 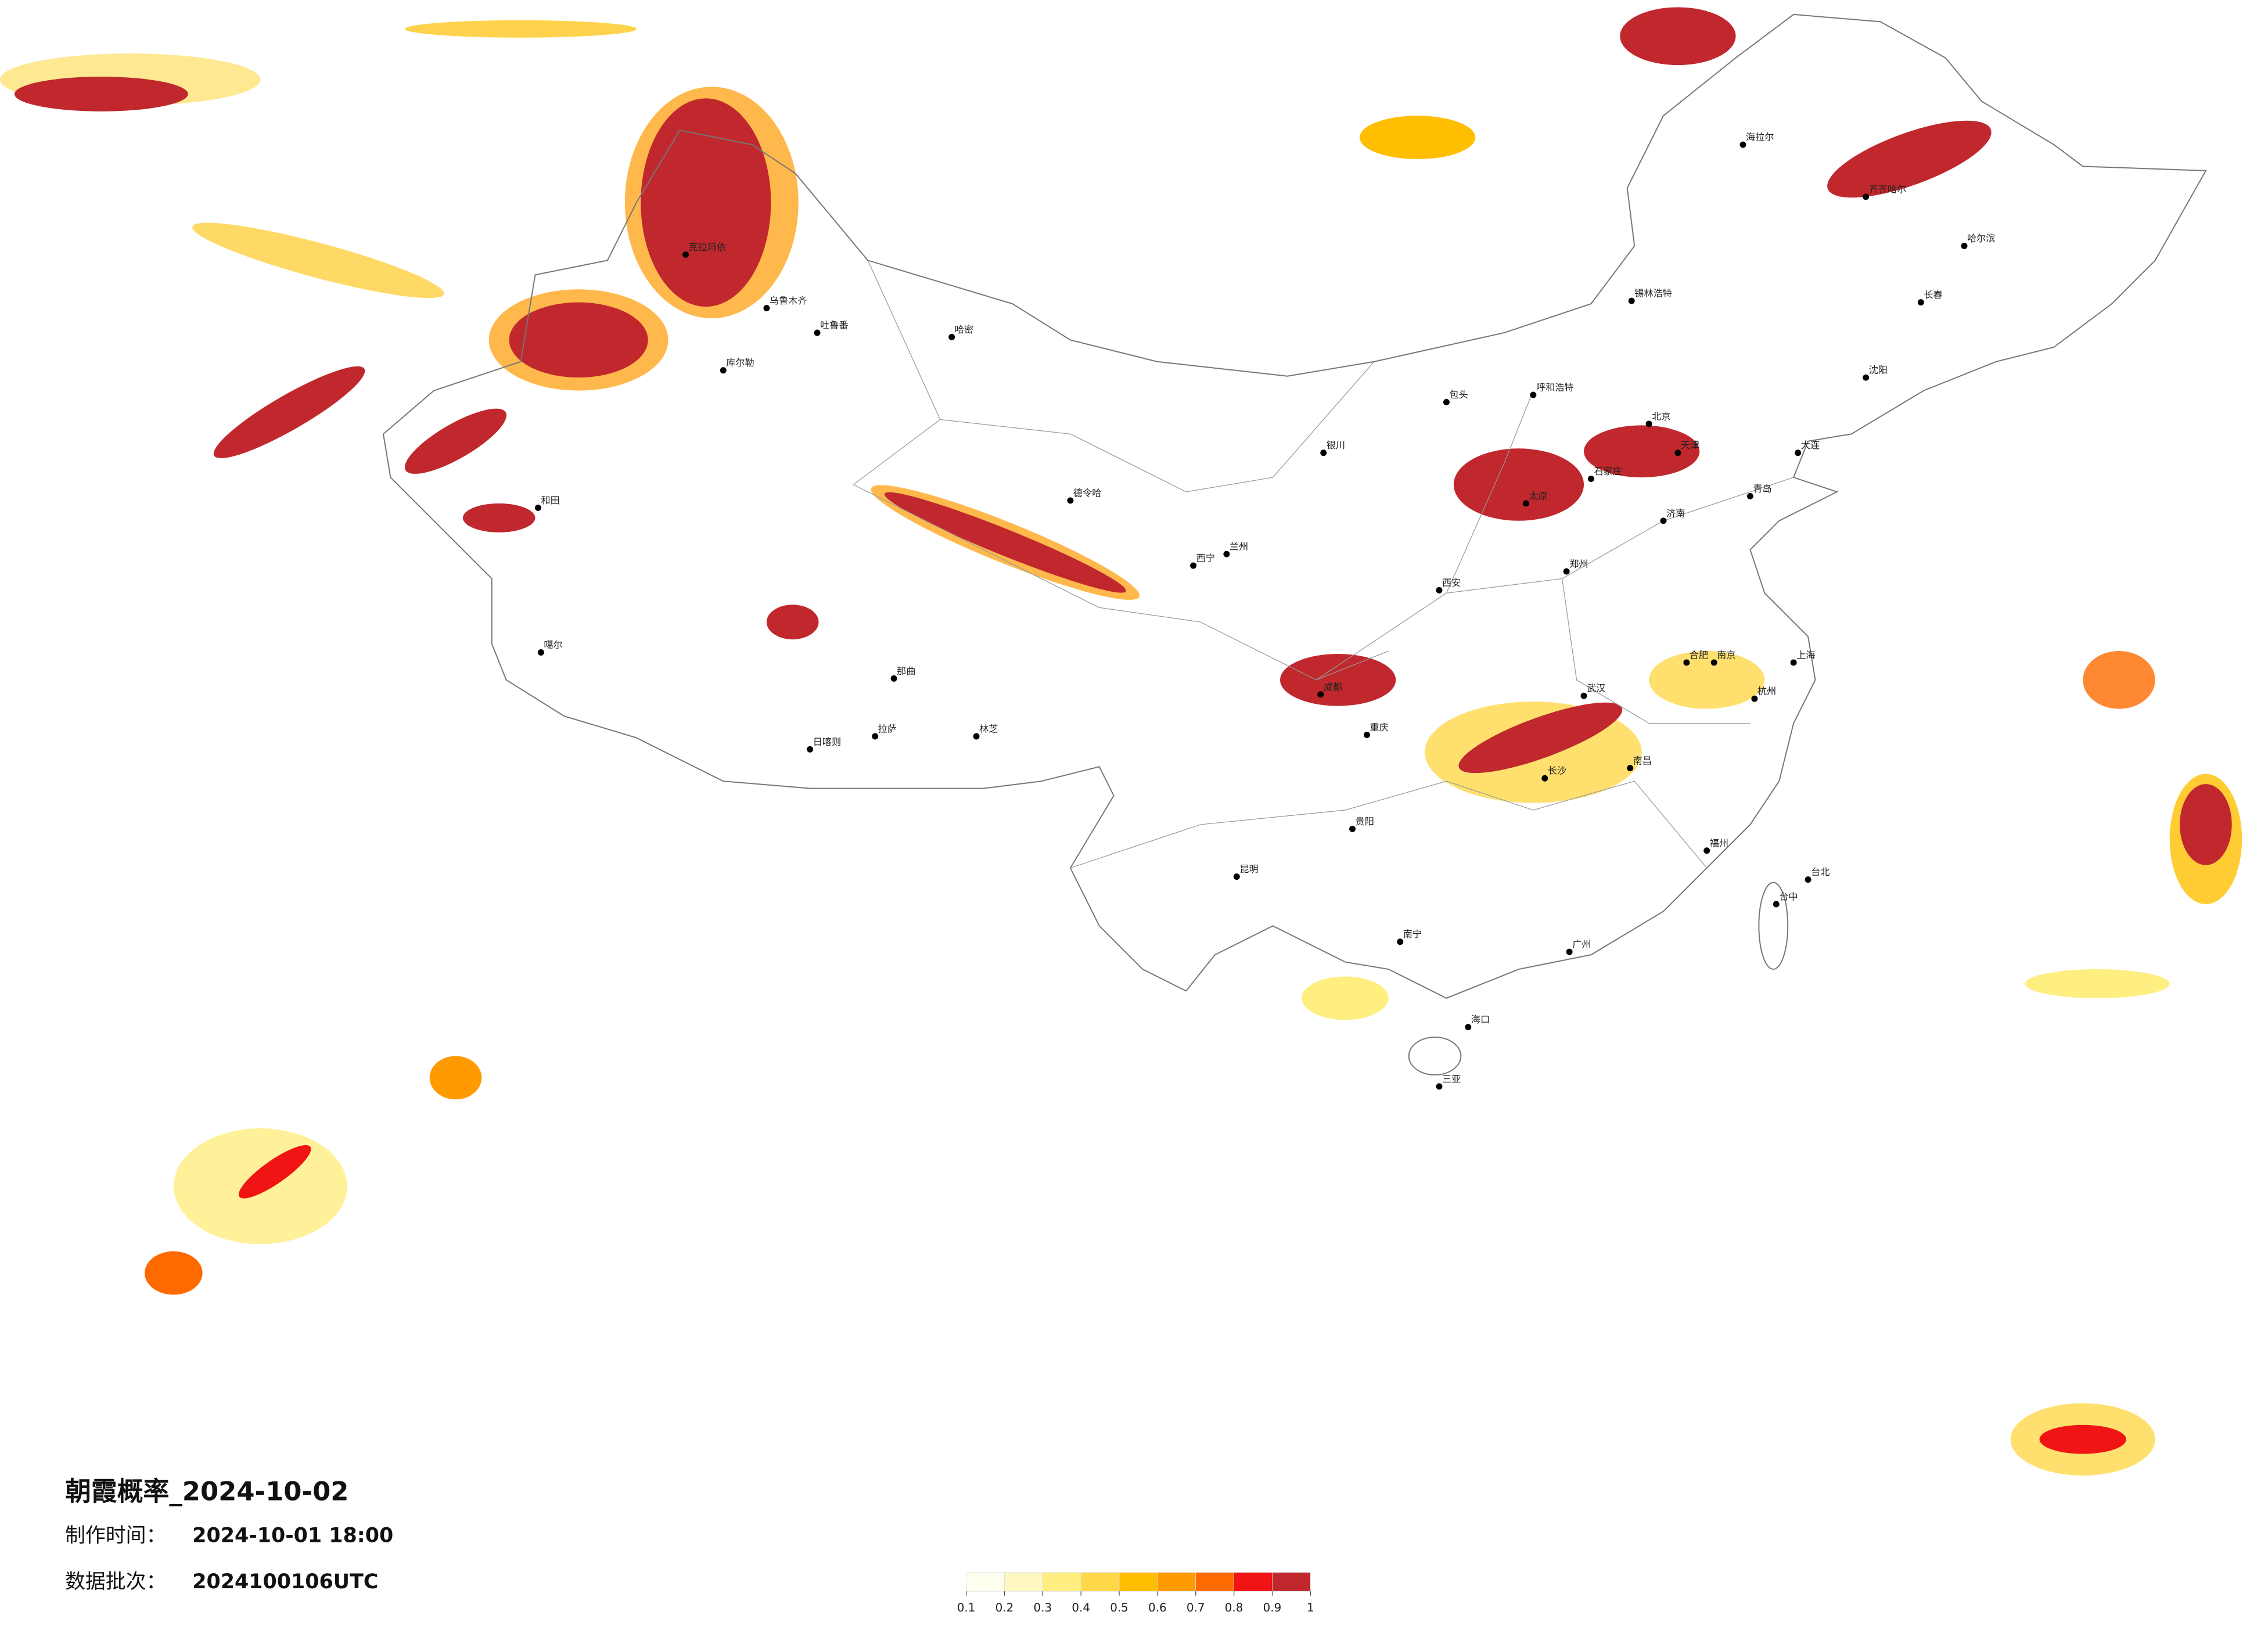 What do you see at coordinates (988, 728) in the screenshot?
I see `city-label: 林芝` at bounding box center [988, 728].